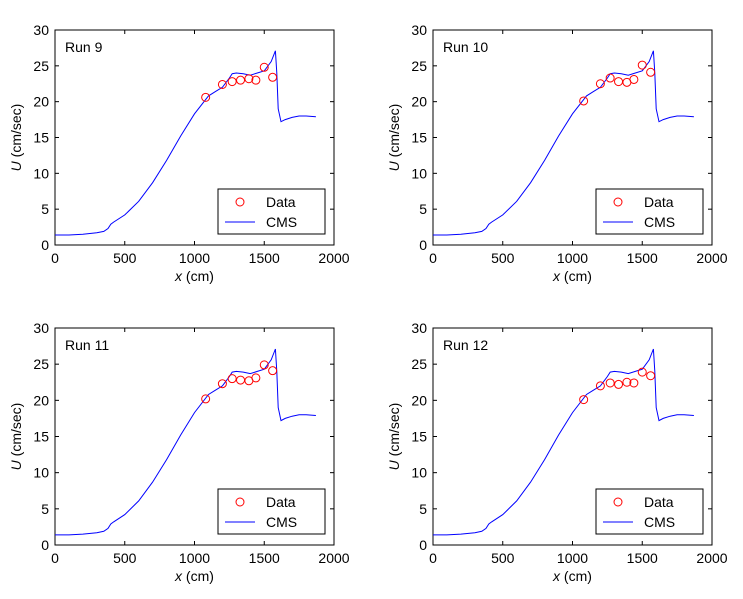 This screenshot has width=743, height=599. What do you see at coordinates (465, 345) in the screenshot?
I see `run-label: Run 12` at bounding box center [465, 345].